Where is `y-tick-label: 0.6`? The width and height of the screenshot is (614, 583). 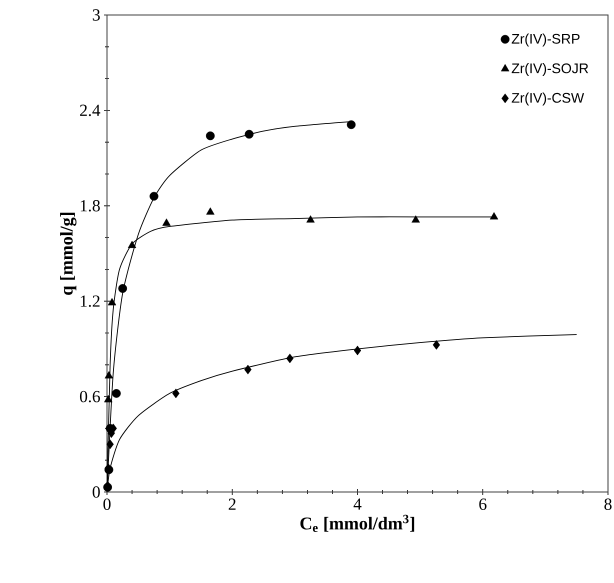
y-tick-label: 0.6 is located at coordinates (90, 396).